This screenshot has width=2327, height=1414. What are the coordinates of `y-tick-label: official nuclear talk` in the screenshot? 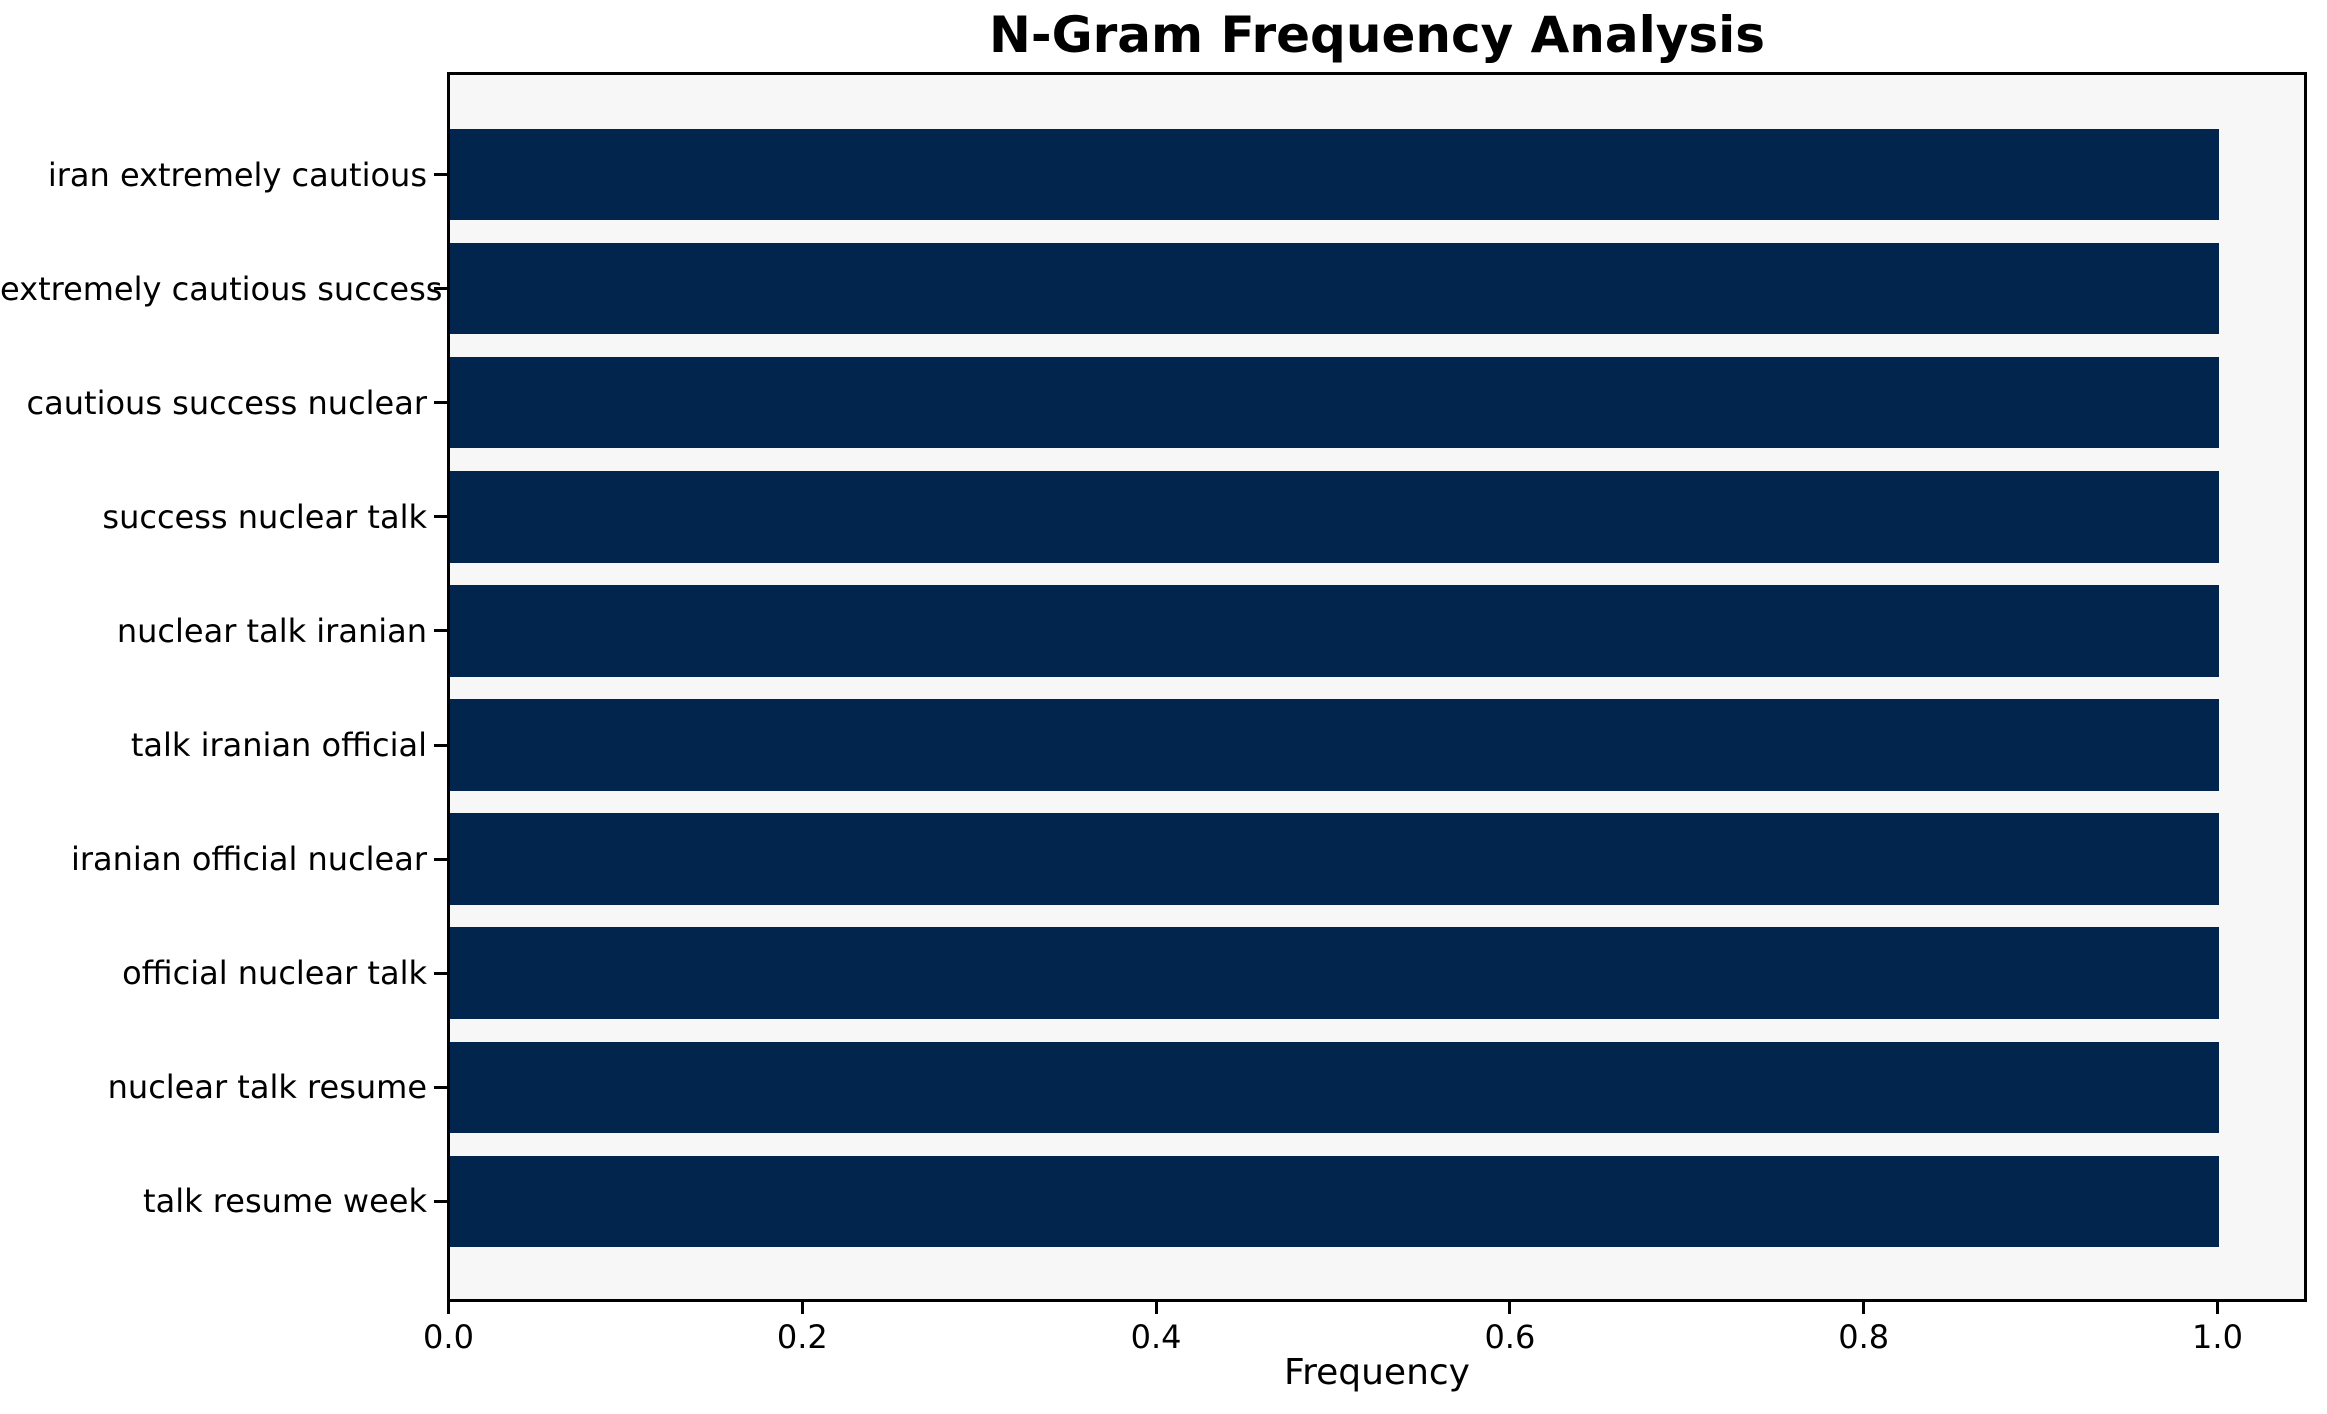 It's located at (274, 973).